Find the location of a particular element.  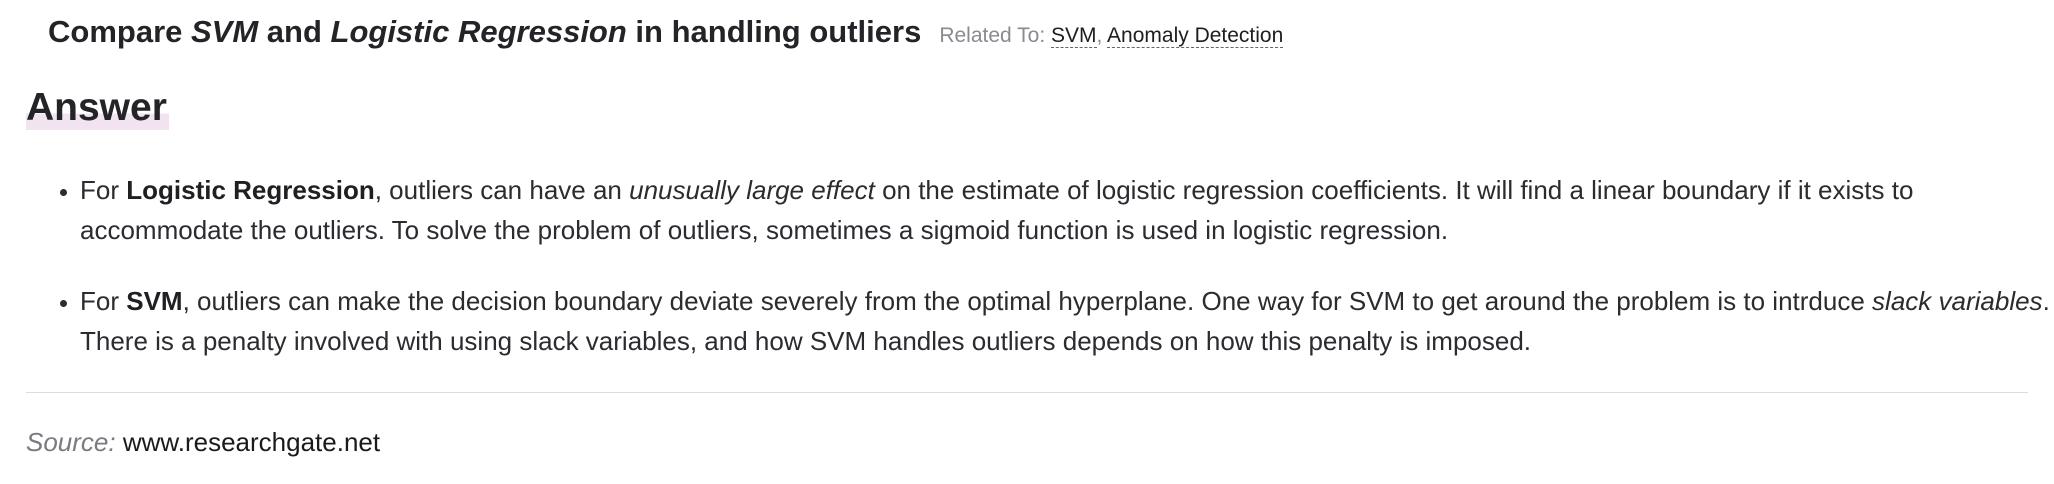

related-to: Related To: SVM, Anomaly Detection is located at coordinates (1111, 36).